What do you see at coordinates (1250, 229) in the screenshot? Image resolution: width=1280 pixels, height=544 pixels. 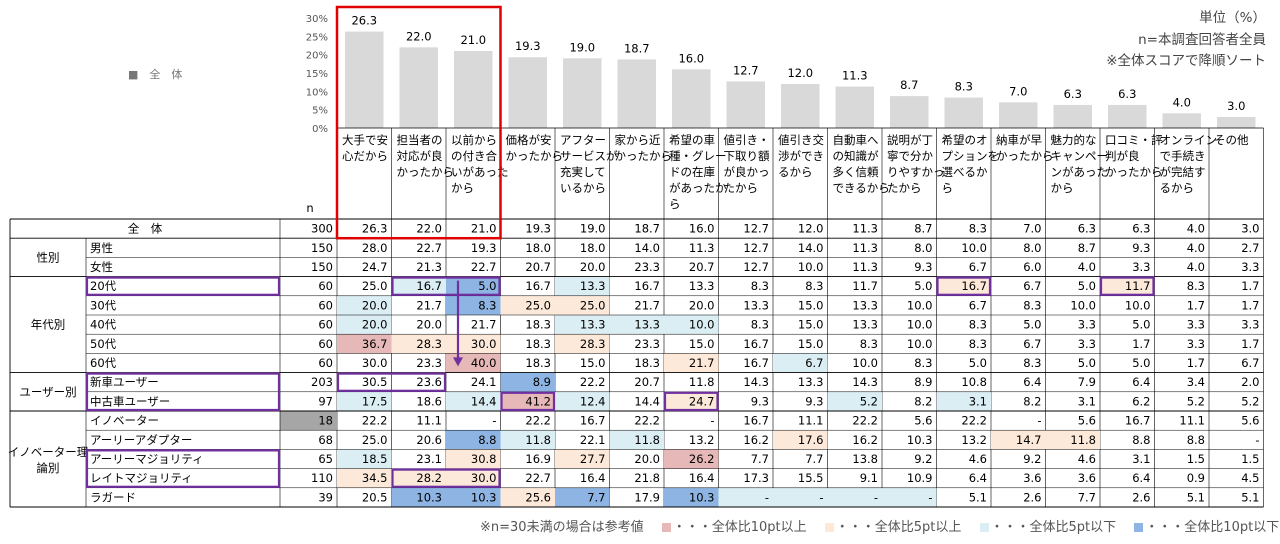 I see `table-cell-value: 3.0` at bounding box center [1250, 229].